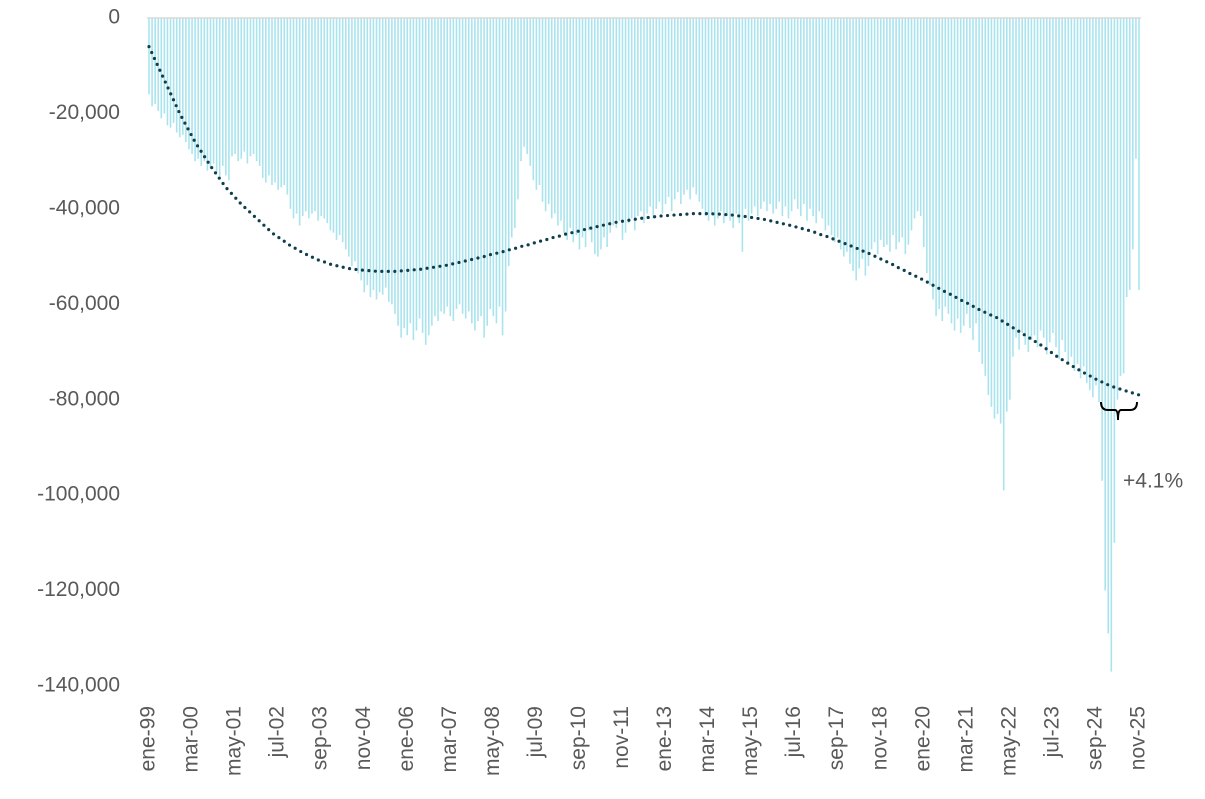  I want to click on x-tick-label: jul-16, so click(793, 732).